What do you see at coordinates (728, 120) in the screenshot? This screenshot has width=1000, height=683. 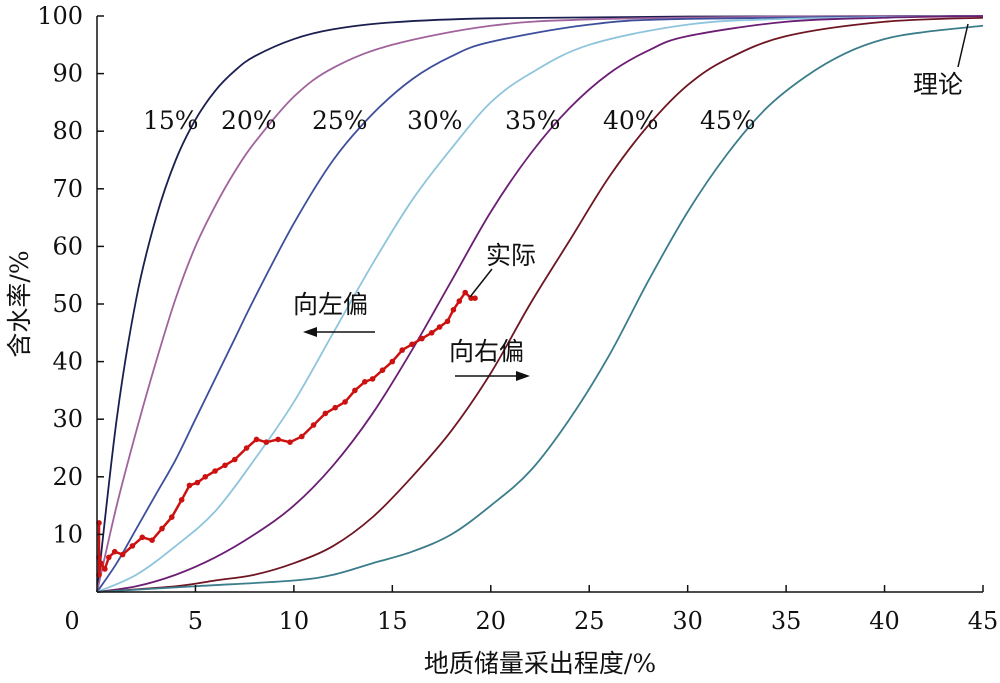 I see `curve-label-45: 45%` at bounding box center [728, 120].